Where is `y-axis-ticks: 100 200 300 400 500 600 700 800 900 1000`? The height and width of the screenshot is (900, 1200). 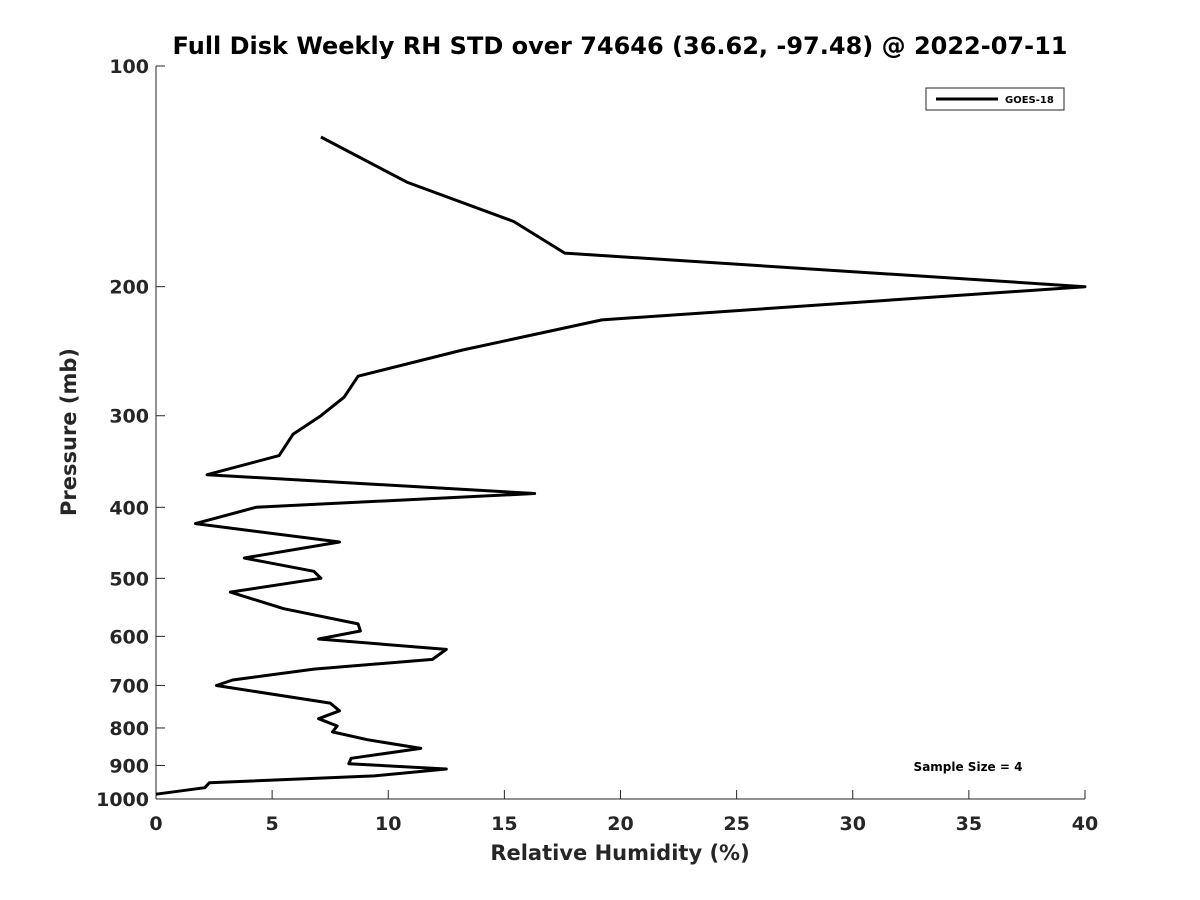 y-axis-ticks: 100 200 300 400 500 600 700 800 900 1000 is located at coordinates (130, 433).